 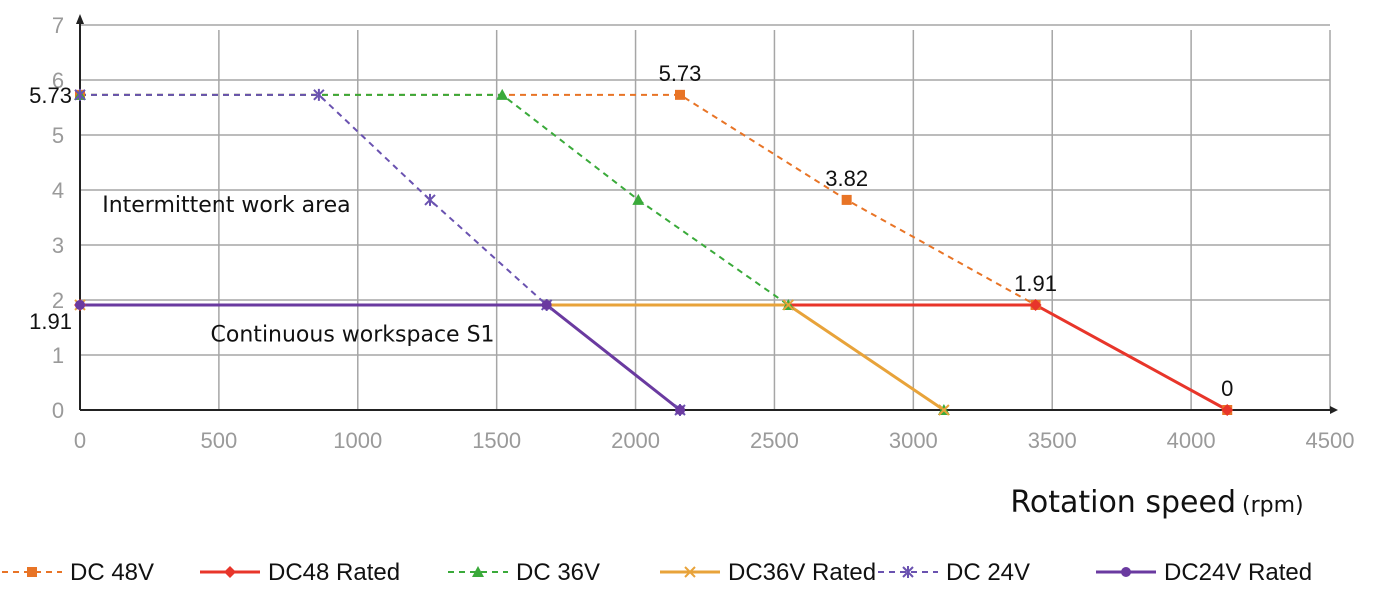 What do you see at coordinates (58, 245) in the screenshot?
I see `y-tick-label: 3` at bounding box center [58, 245].